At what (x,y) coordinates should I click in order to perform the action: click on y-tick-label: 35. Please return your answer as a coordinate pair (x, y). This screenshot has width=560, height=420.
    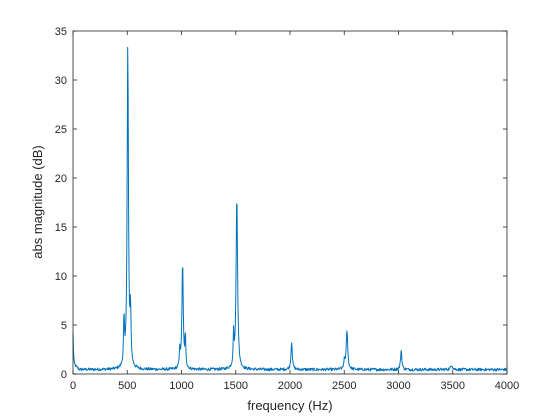
    Looking at the image, I should click on (61, 32).